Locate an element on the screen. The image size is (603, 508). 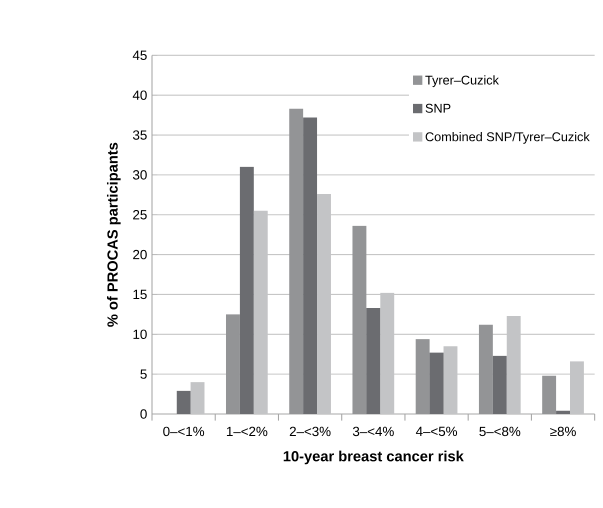
y-tick-label: 35 is located at coordinates (139, 135).